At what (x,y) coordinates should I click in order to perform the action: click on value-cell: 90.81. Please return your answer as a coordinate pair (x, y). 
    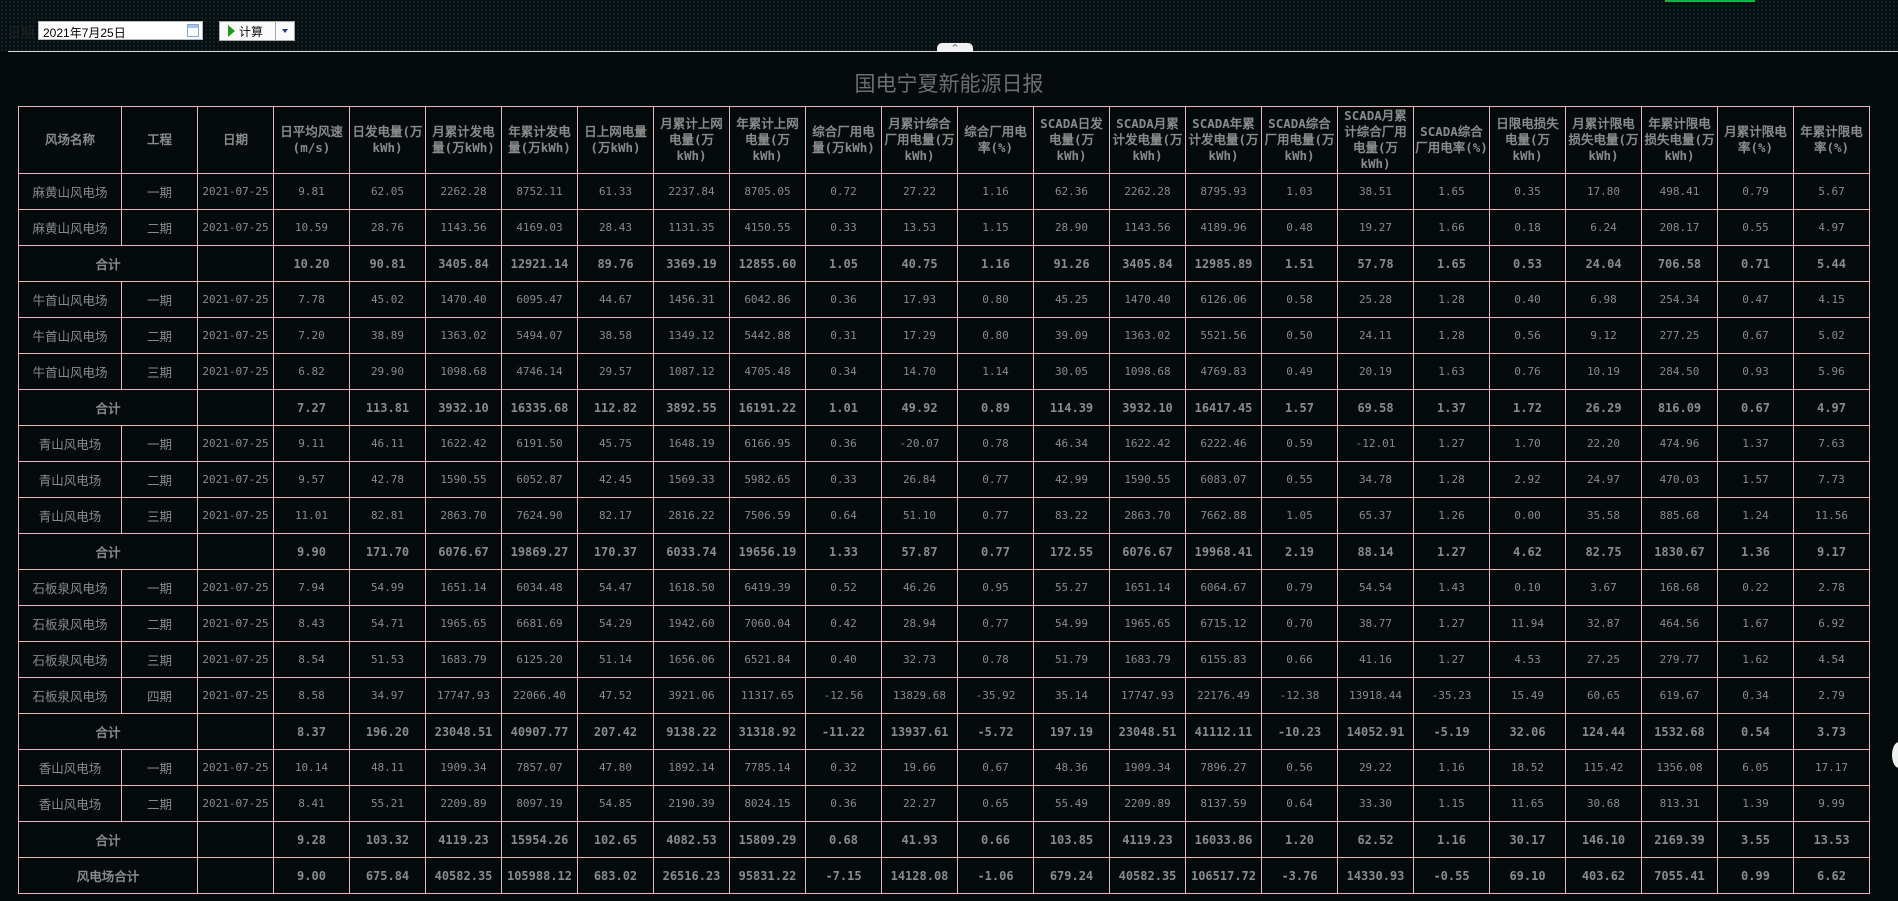
    Looking at the image, I should click on (387, 263).